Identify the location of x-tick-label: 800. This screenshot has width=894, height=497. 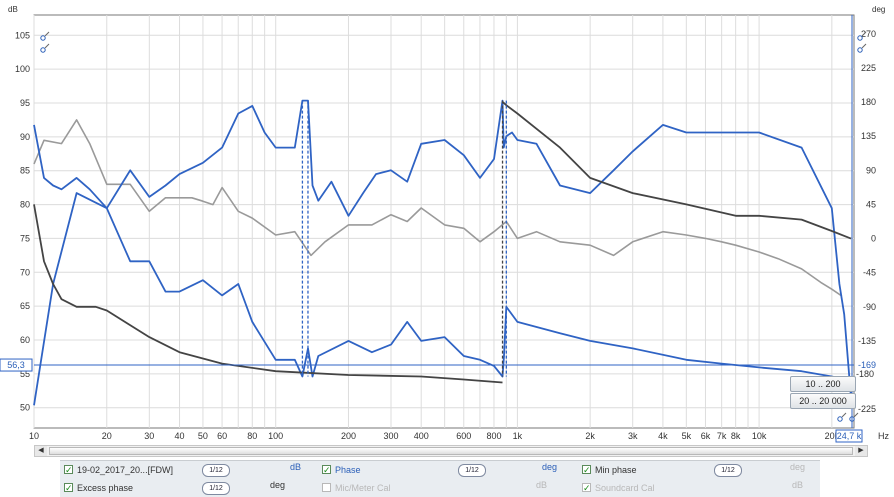
(493, 436).